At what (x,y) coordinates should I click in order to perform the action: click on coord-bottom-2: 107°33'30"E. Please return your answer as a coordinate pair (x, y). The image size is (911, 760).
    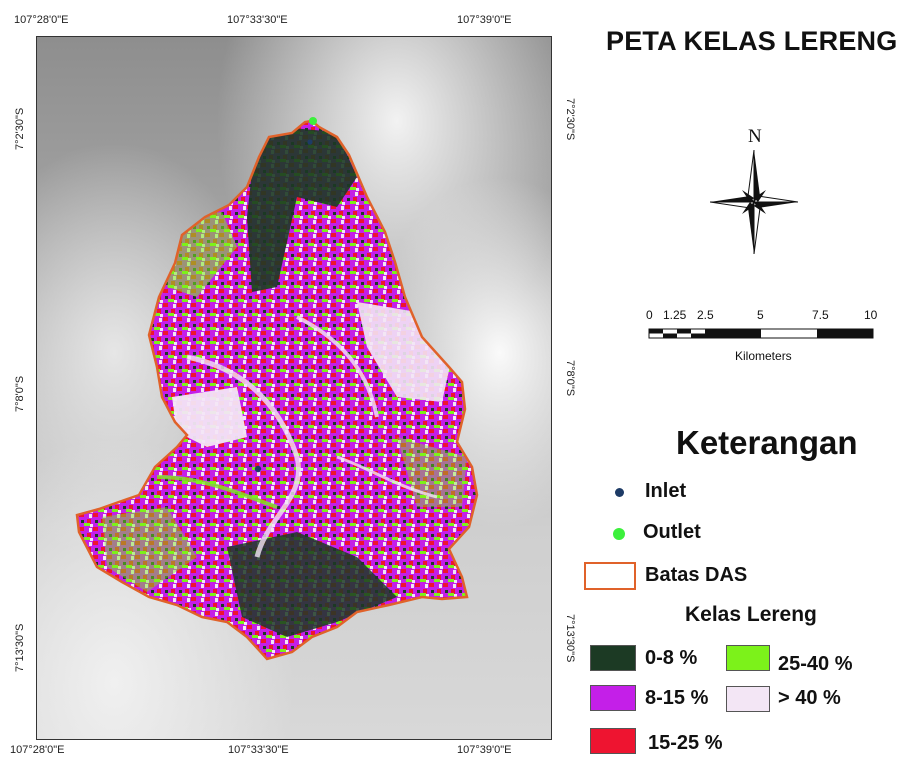
    Looking at the image, I should click on (258, 750).